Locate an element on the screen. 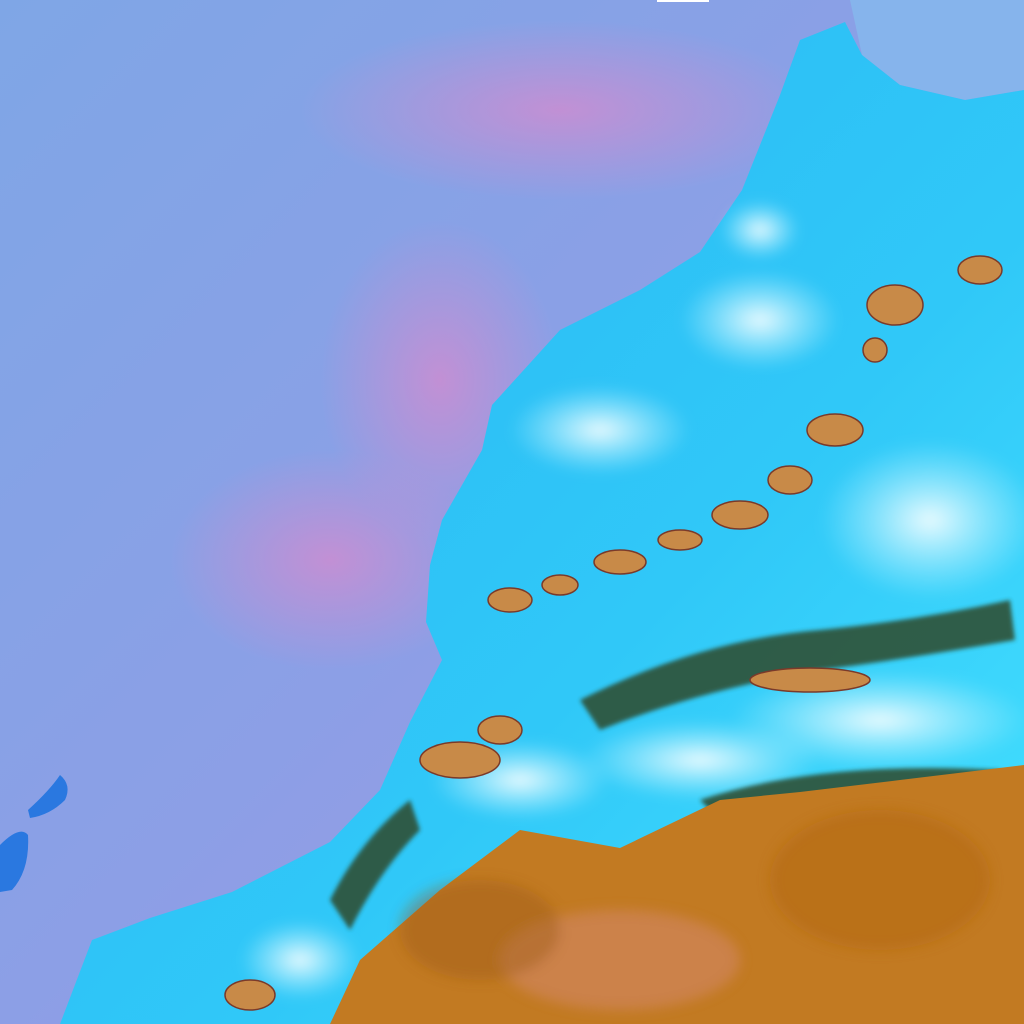  desert-texture is located at coordinates (695, 910).